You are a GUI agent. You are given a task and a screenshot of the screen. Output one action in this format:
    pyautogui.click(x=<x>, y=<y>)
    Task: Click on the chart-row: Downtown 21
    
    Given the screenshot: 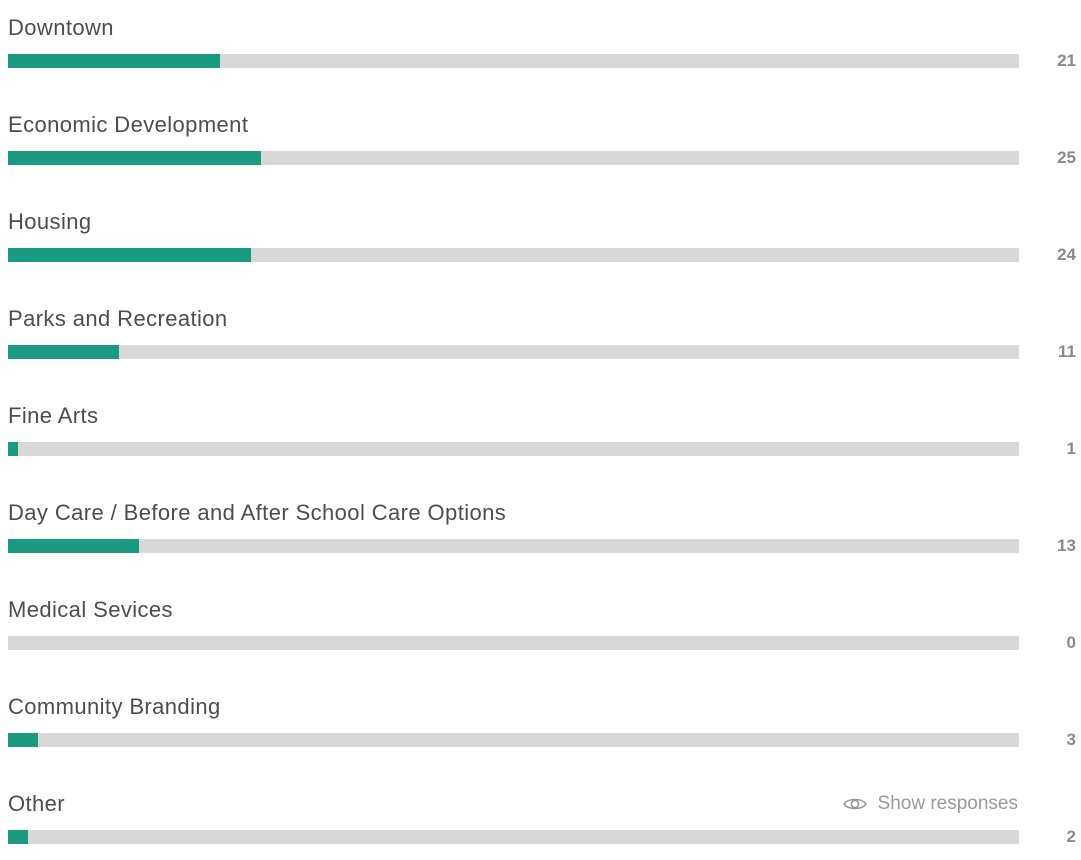 What is the action you would take?
    pyautogui.click(x=542, y=49)
    